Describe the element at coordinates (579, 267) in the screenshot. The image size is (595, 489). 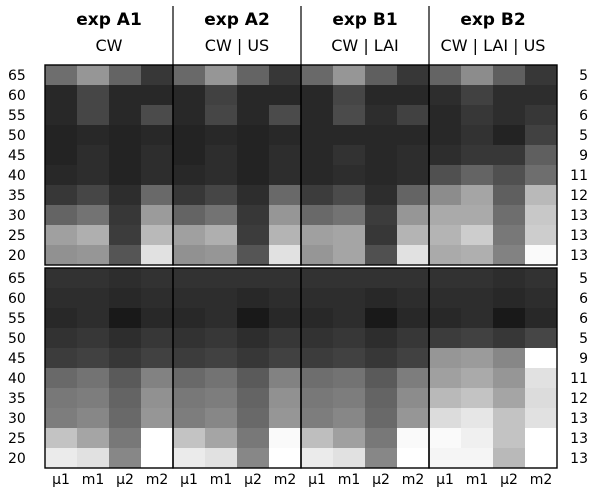
I see `right-row-labels: 5 6 6 5 9 11 12 13 13 13 5 6 6 5 9 11 12 13 13 13` at that location.